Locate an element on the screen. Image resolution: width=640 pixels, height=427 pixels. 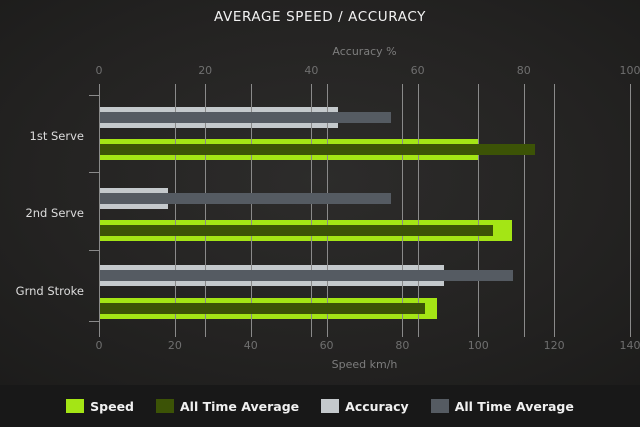
top-axis-tick-label: 100 is located at coordinates (629, 70).